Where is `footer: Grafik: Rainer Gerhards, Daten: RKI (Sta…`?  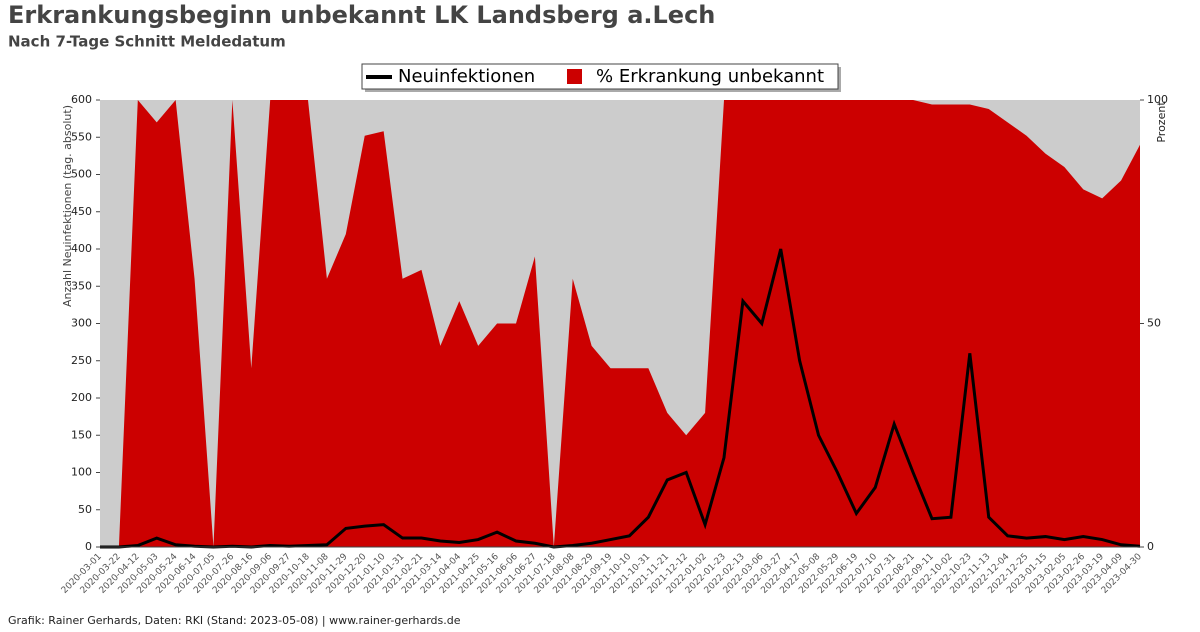
footer: Grafik: Rainer Gerhards, Daten: RKI (Sta… is located at coordinates (234, 620).